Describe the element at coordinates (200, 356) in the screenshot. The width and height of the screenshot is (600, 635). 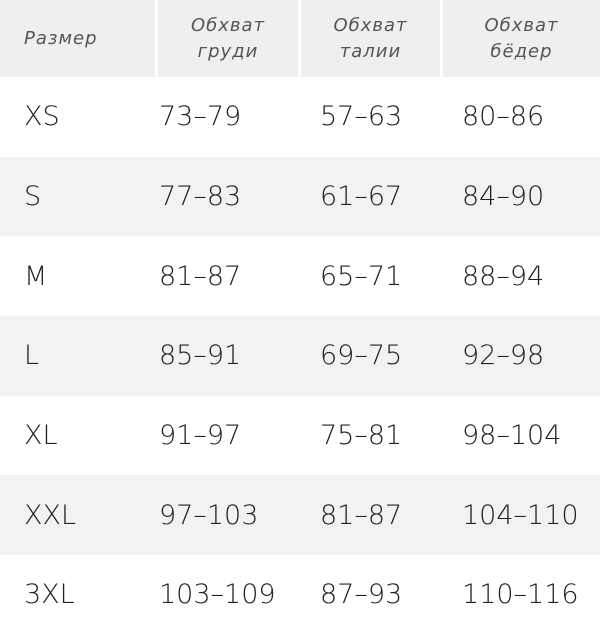
I see `table-cell: 85–91` at that location.